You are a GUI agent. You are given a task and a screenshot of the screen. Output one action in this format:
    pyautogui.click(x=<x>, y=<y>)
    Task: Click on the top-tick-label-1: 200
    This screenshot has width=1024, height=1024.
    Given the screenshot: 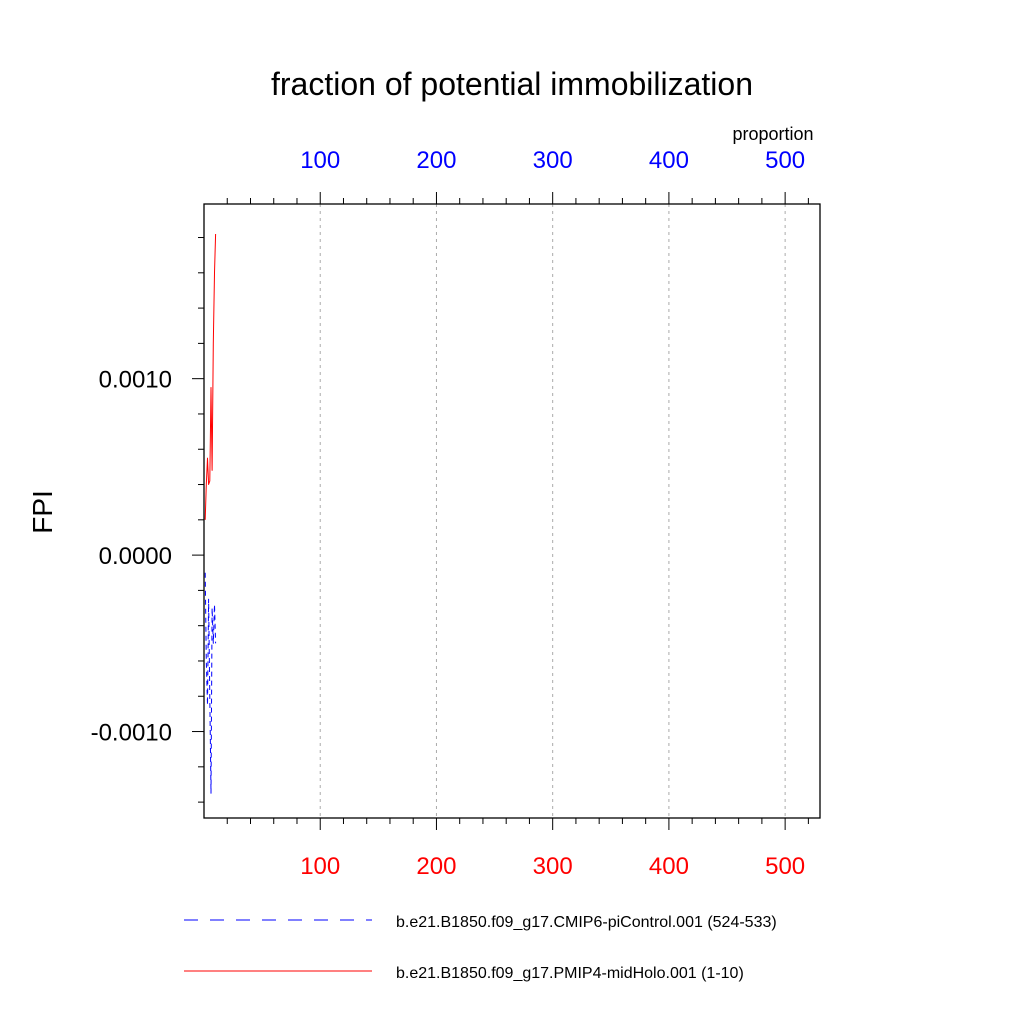 What is the action you would take?
    pyautogui.click(x=436, y=160)
    